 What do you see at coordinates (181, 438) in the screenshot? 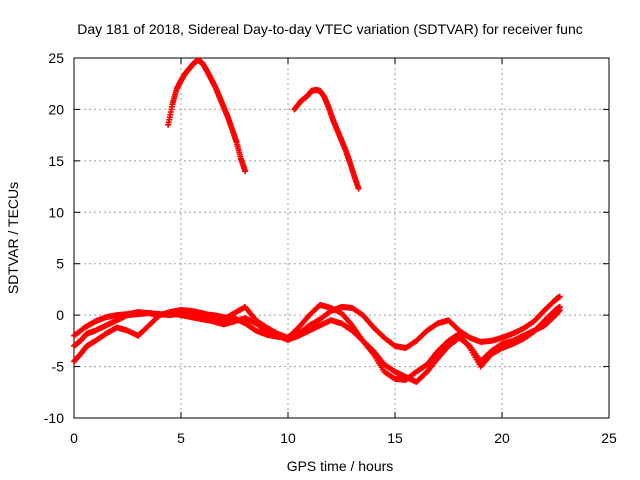
I see `x-tick-label: 5` at bounding box center [181, 438].